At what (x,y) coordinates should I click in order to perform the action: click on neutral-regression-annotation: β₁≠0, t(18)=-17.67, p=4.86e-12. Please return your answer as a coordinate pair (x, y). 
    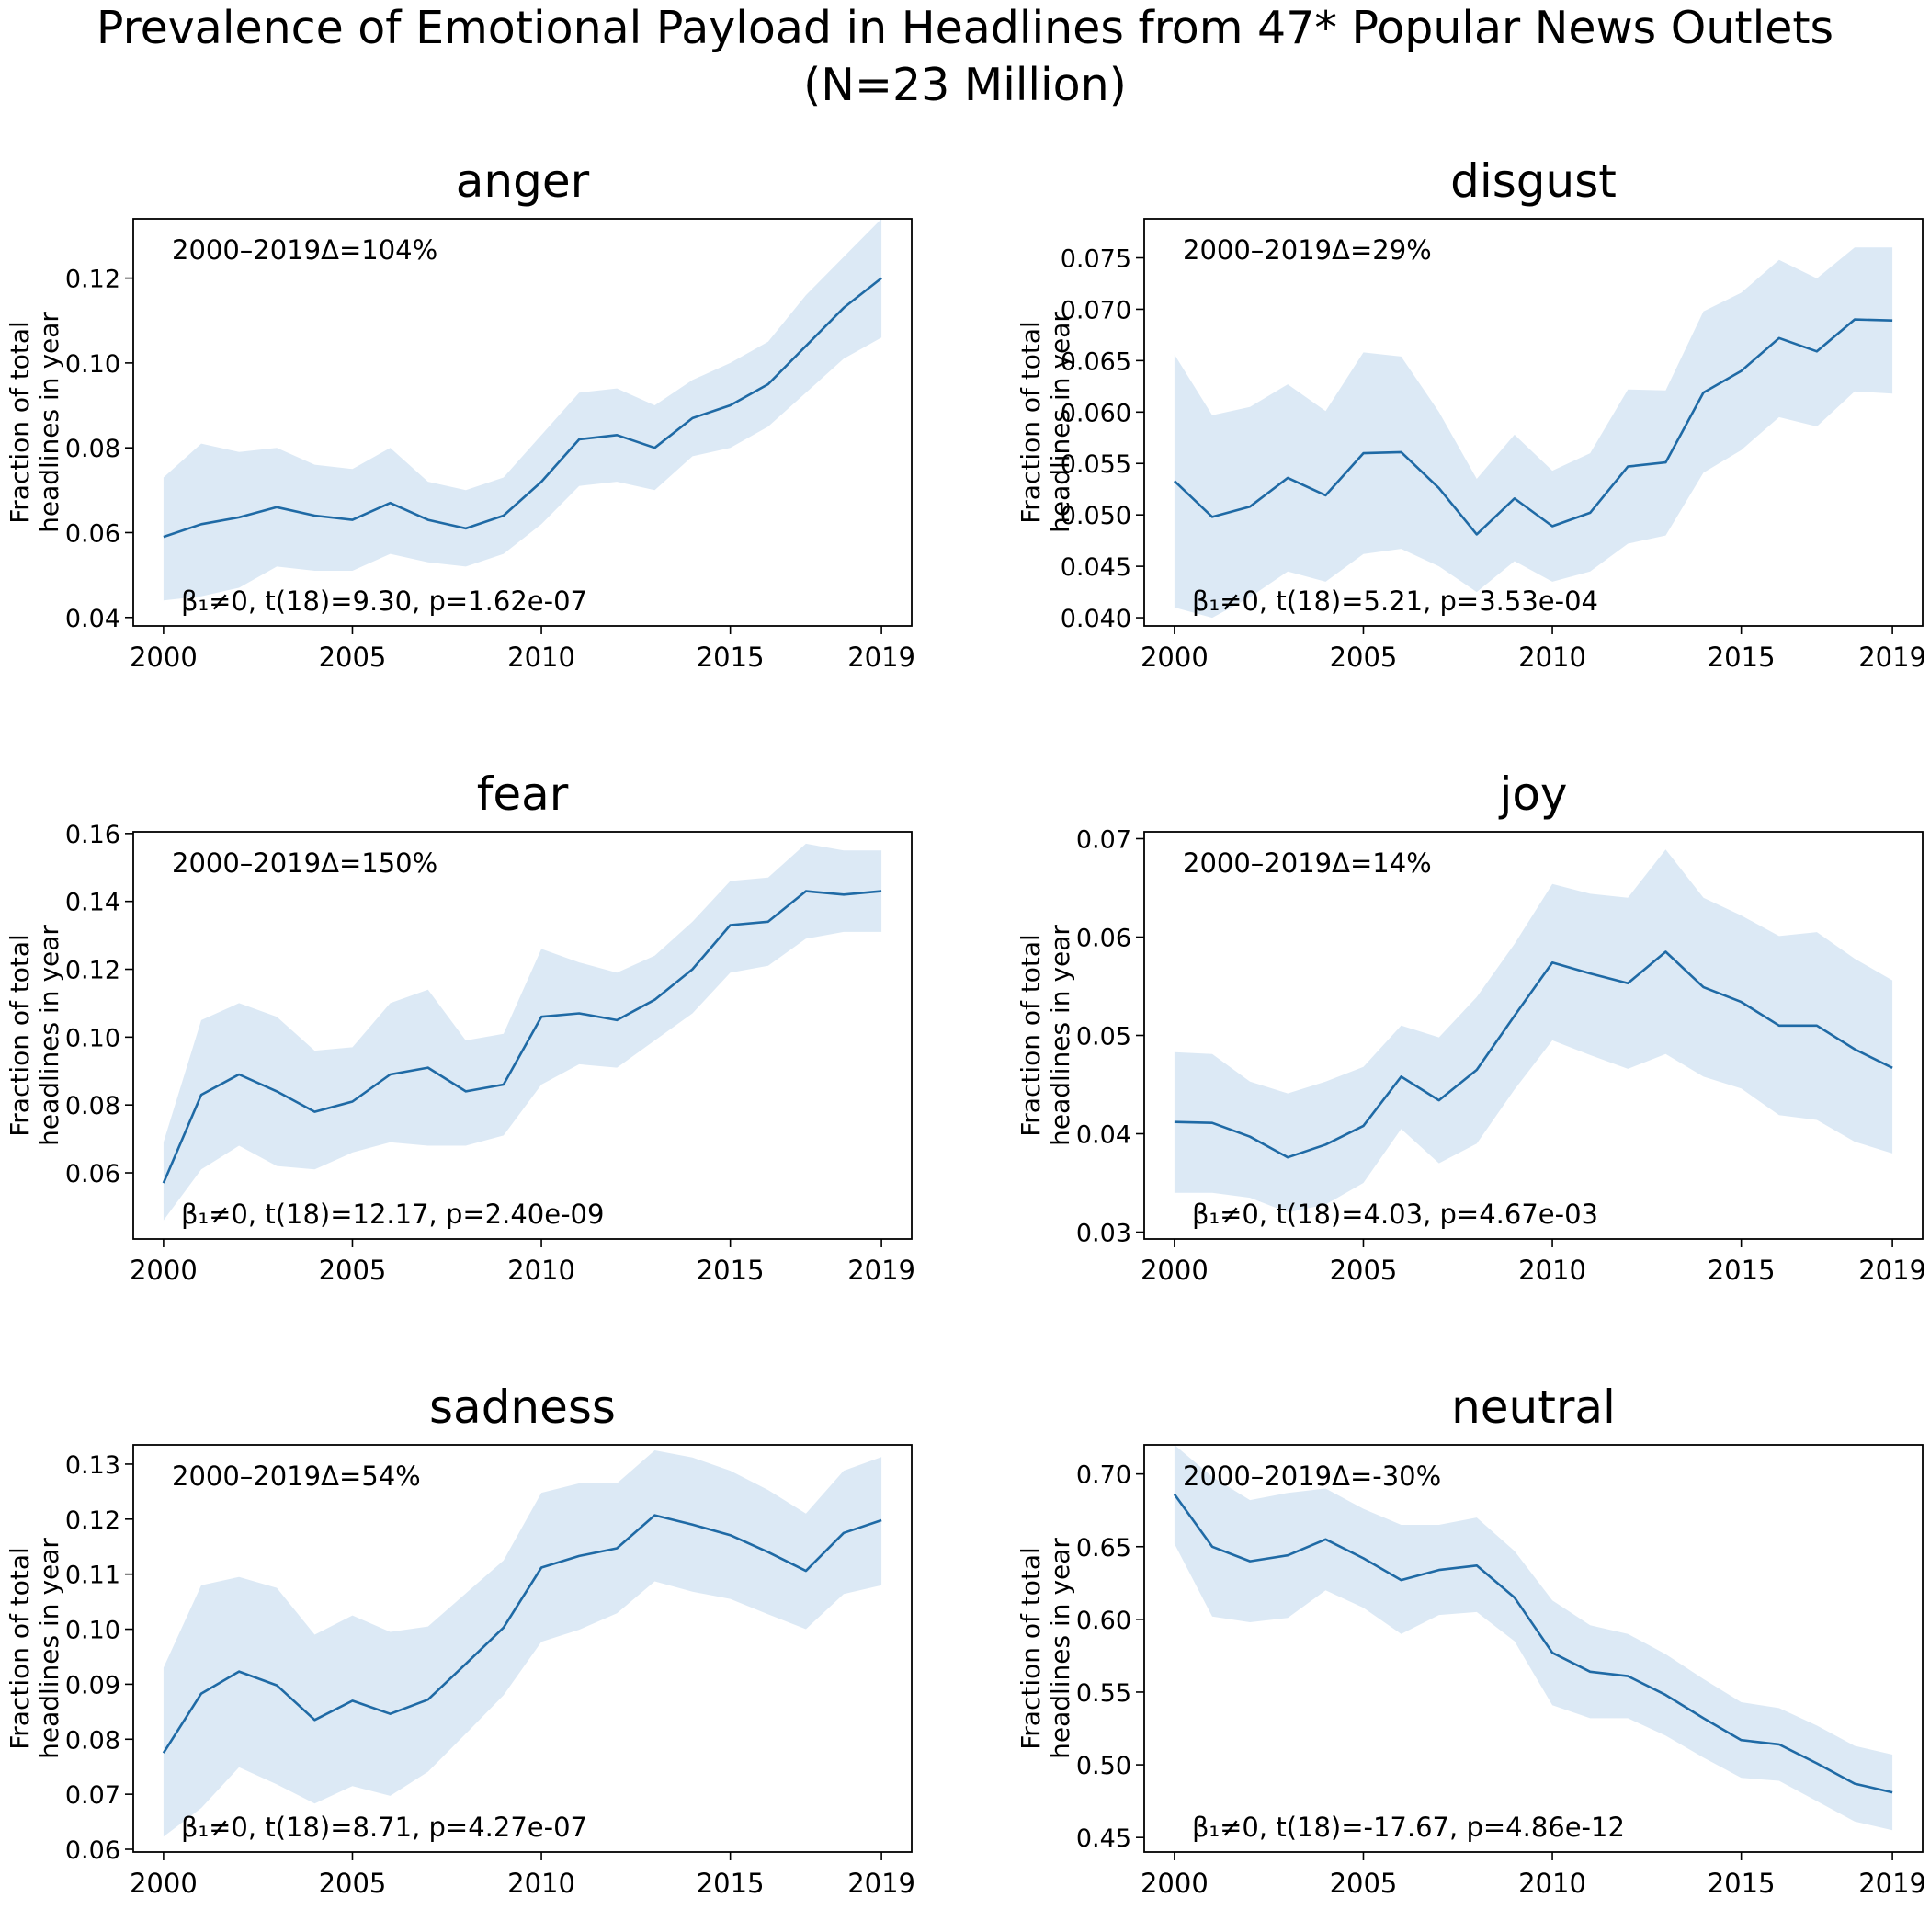
    Looking at the image, I should click on (1408, 1828).